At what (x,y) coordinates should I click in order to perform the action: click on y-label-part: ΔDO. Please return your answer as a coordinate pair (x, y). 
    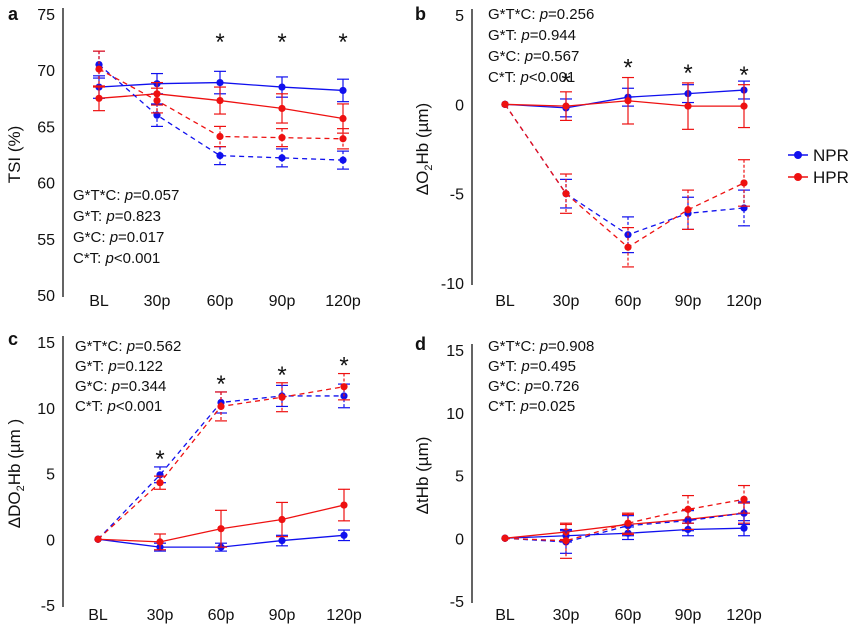
    Looking at the image, I should click on (14, 509).